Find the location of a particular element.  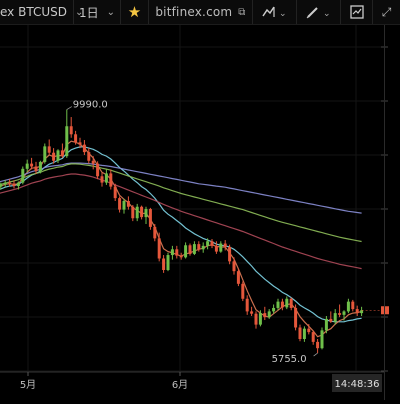

low-marker-line is located at coordinates (315, 354).